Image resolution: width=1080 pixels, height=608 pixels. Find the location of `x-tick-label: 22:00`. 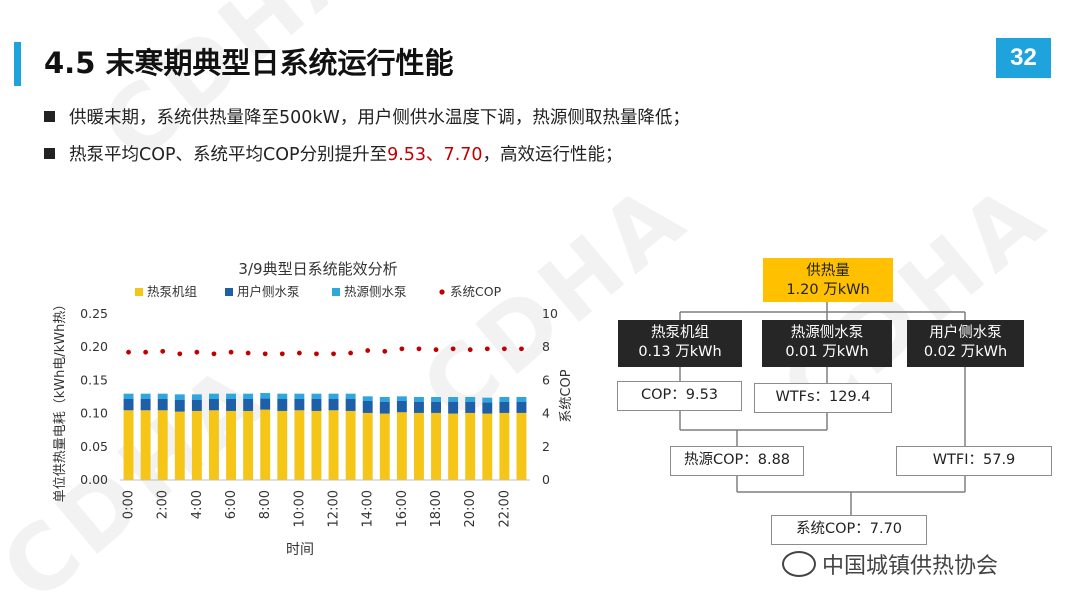

x-tick-label: 22:00 is located at coordinates (504, 508).